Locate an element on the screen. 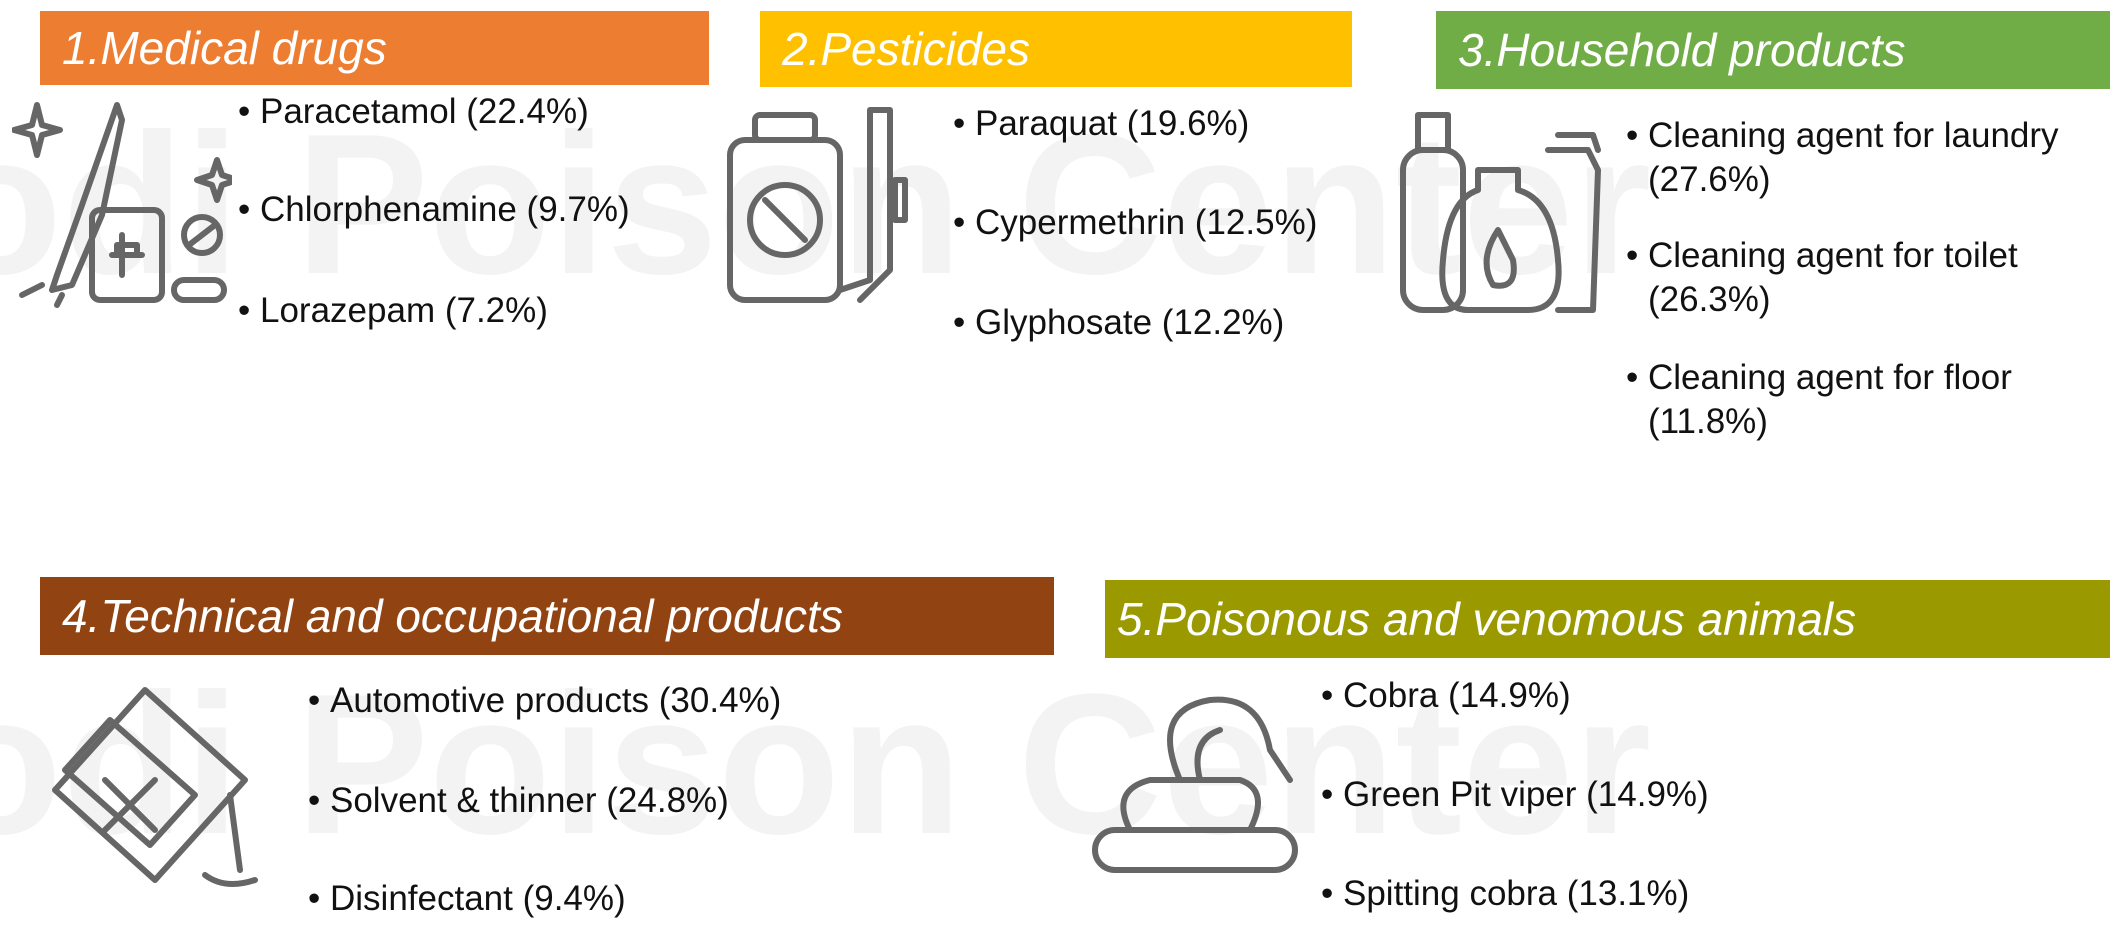  sprayer-icon is located at coordinates (817, 205).